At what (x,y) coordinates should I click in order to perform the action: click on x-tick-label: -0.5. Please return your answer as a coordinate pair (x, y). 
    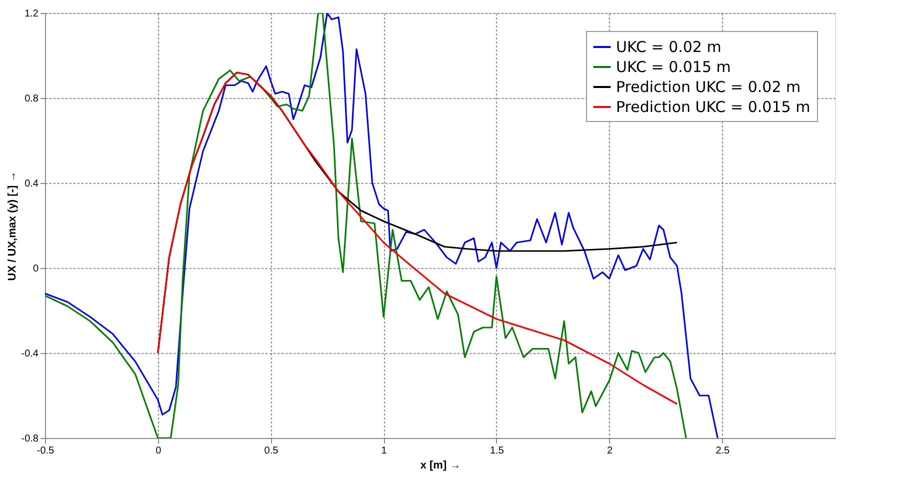
    Looking at the image, I should click on (45, 451).